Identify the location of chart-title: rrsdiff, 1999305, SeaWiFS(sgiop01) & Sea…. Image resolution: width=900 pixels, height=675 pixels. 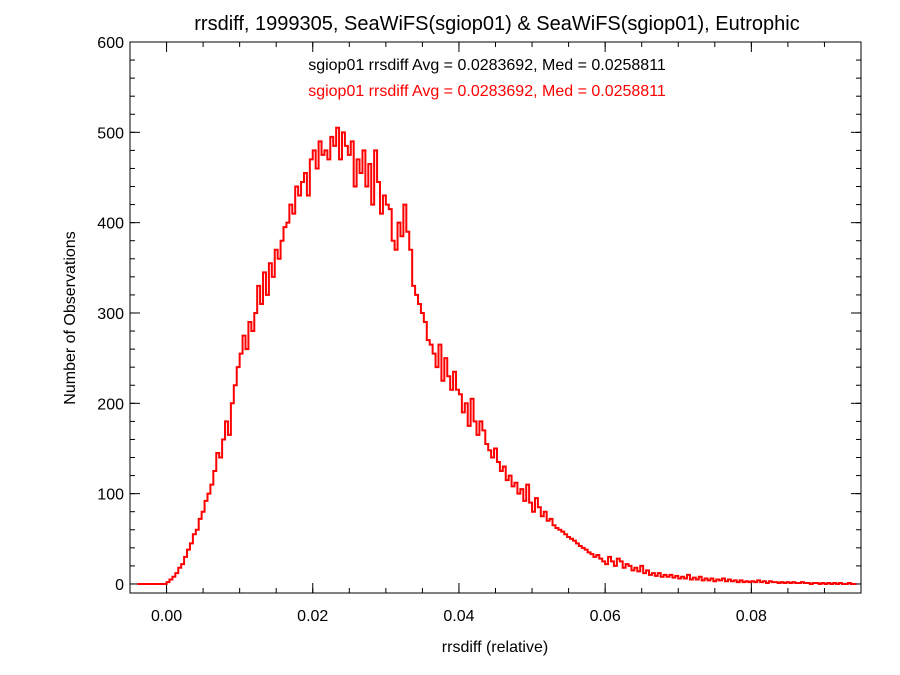
(496, 24).